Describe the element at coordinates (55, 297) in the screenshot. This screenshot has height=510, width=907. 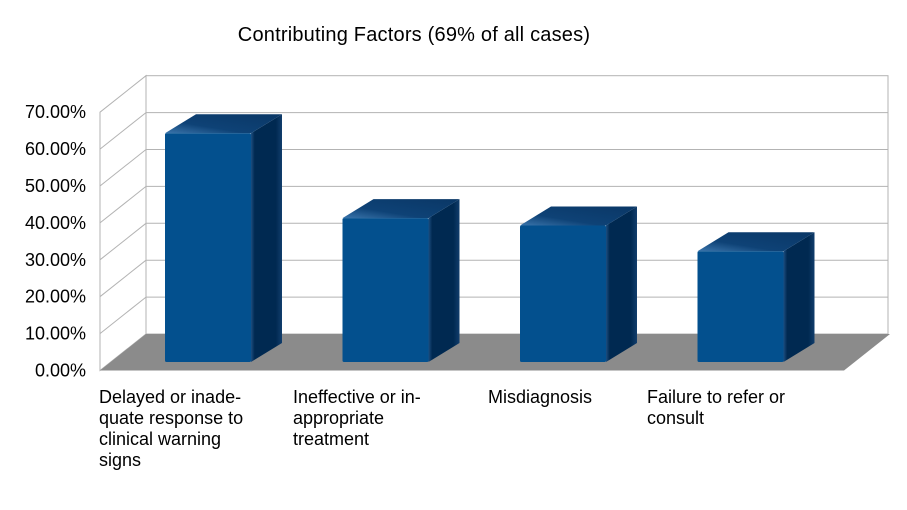
I see `y-axis-tick-label: 20.00%` at that location.